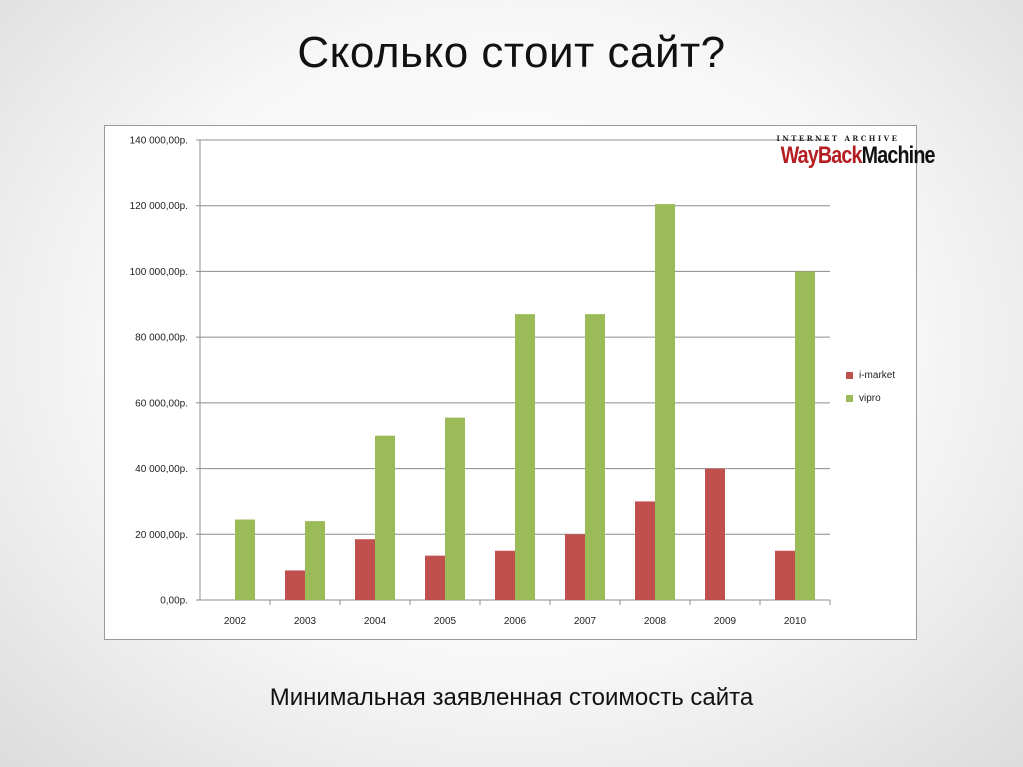 This screenshot has width=1023, height=767. Describe the element at coordinates (575, 567) in the screenshot. I see `bar-i-market-2007` at that location.